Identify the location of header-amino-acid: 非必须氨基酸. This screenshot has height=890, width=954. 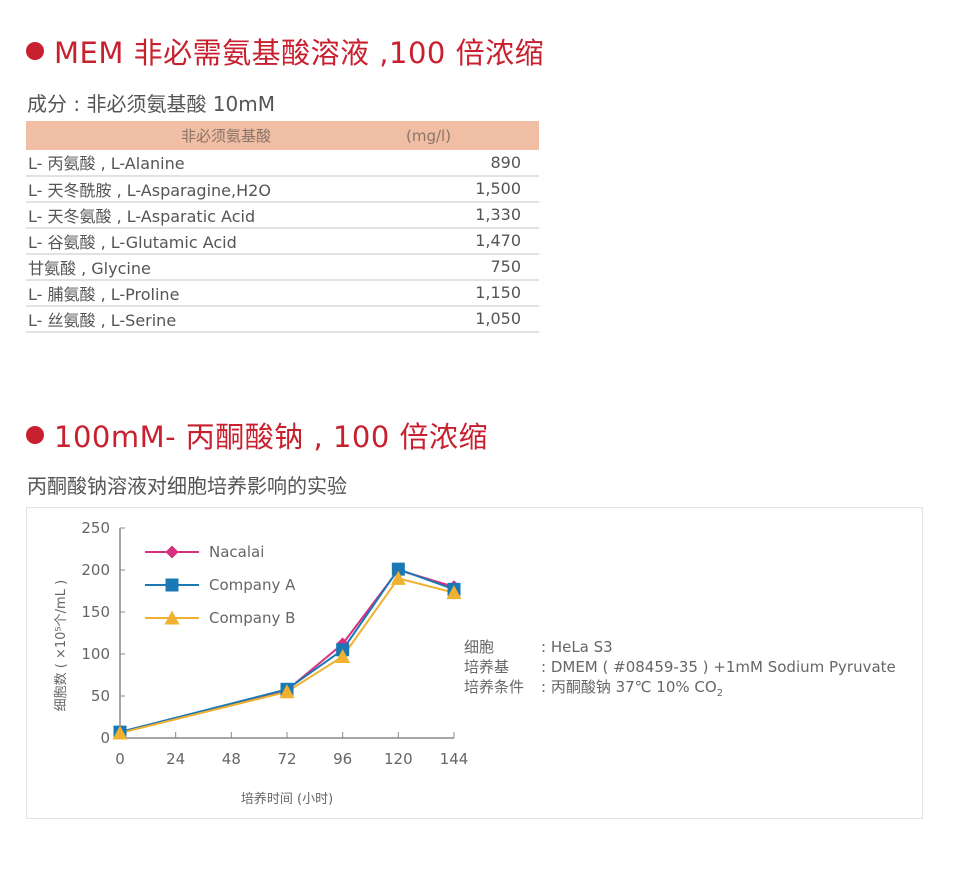
(216, 135).